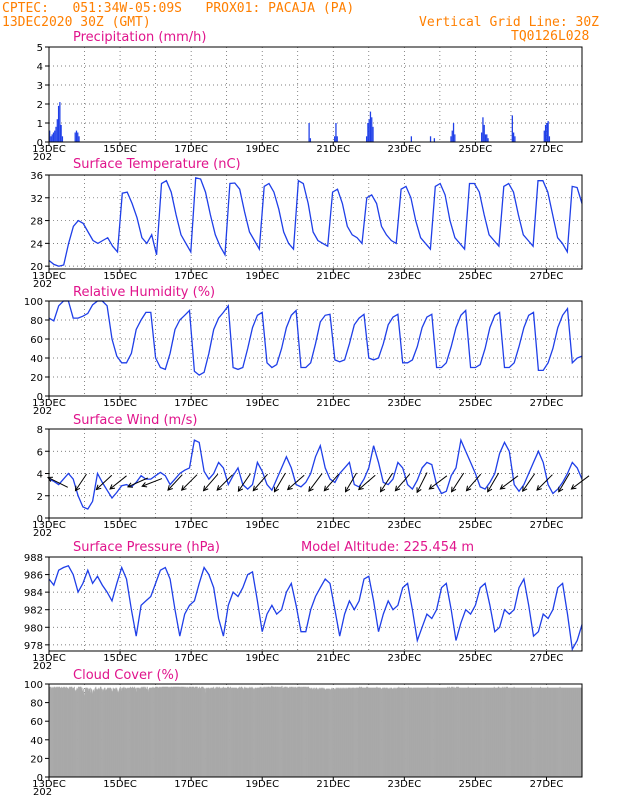 Image resolution: width=618 pixels, height=800 pixels. Describe the element at coordinates (280, 482) in the screenshot. I see `wind-arrow-shaft` at that location.